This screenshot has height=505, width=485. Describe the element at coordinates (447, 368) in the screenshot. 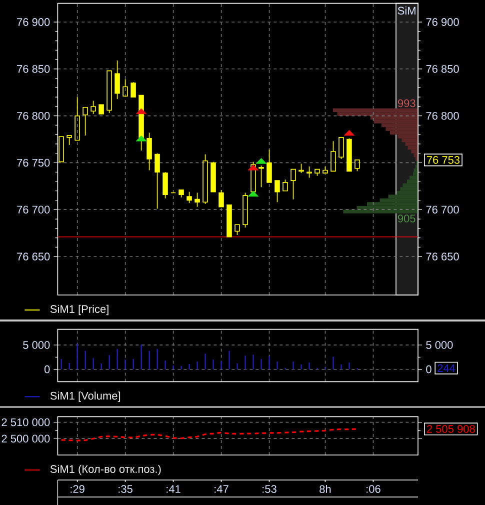

I see `text: 244` at that location.